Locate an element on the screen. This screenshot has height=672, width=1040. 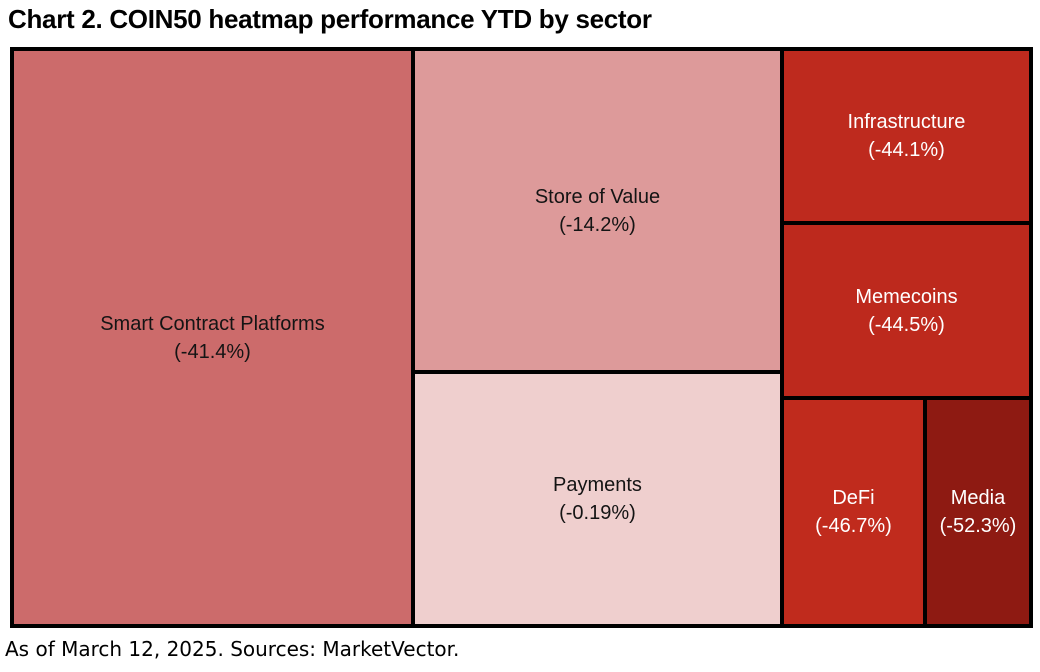
tile-performance-value: (-0.19%) is located at coordinates (597, 512).